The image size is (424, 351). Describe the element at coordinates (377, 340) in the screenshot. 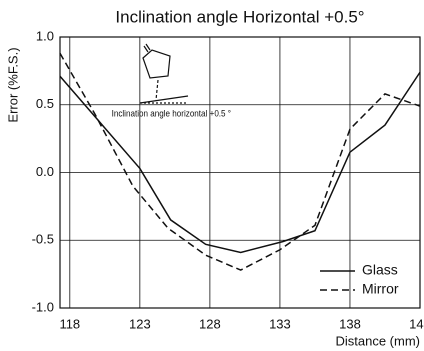

I see `x-axis-label: Distance (mm)` at that location.